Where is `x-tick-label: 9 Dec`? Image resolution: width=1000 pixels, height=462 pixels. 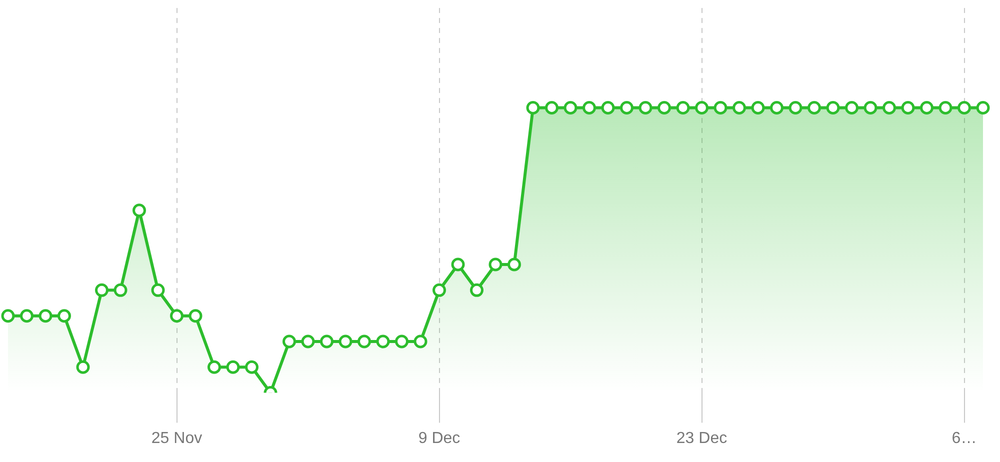
x-tick-label: 9 Dec is located at coordinates (439, 438).